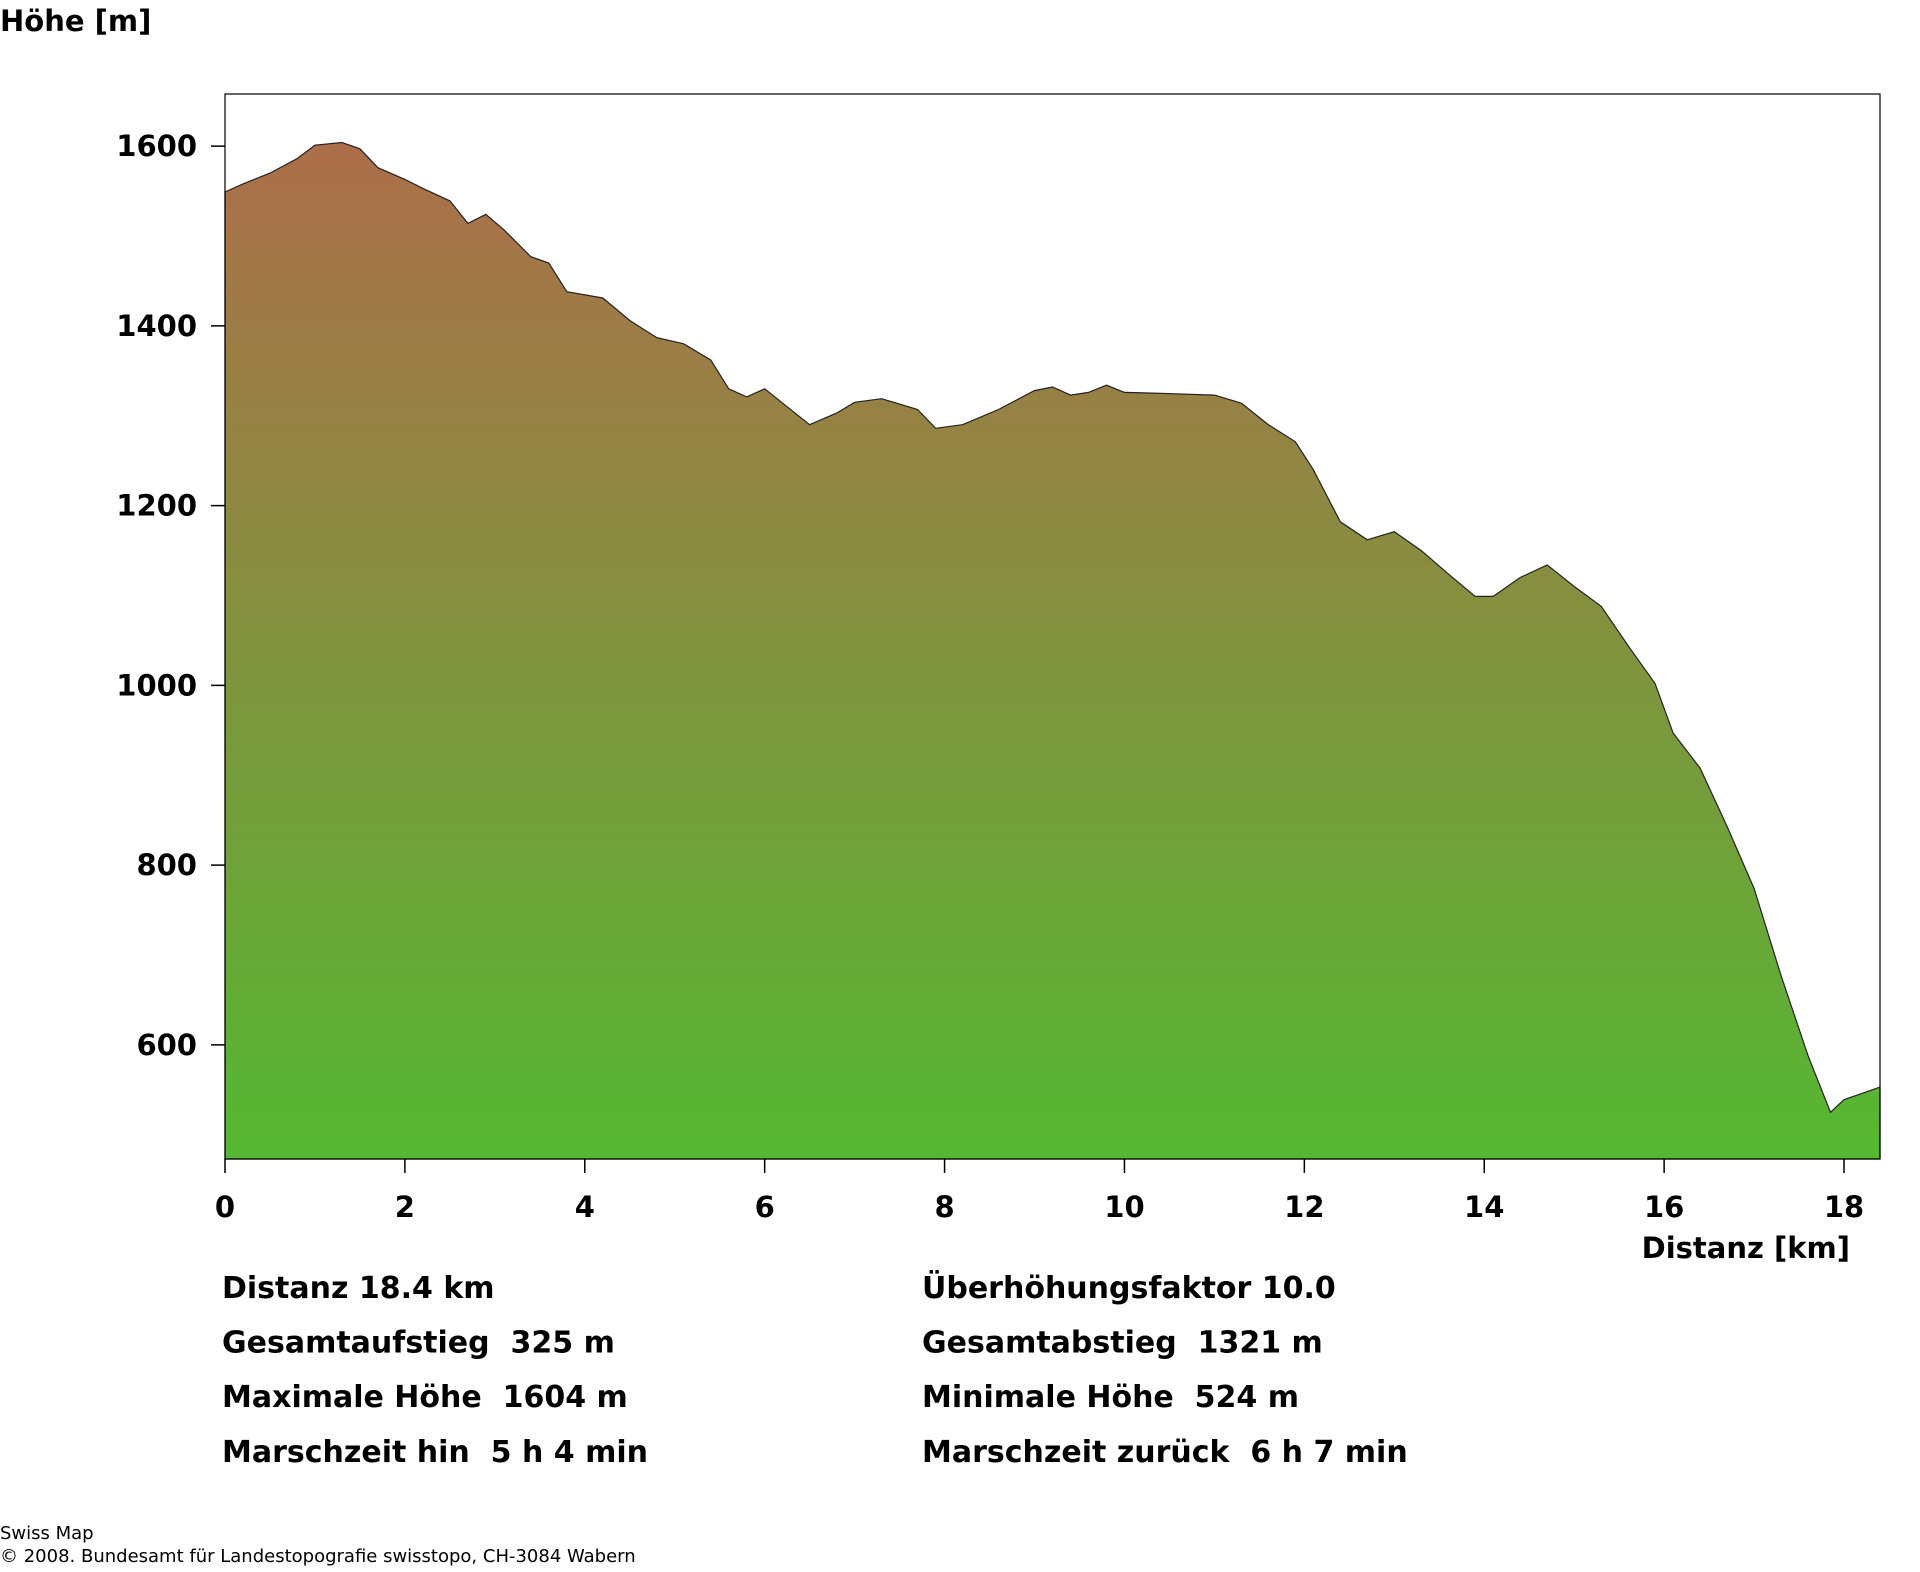 The image size is (1920, 1572). Describe the element at coordinates (1122, 1343) in the screenshot. I see `stat: Gesamtabstieg 1321 m` at that location.